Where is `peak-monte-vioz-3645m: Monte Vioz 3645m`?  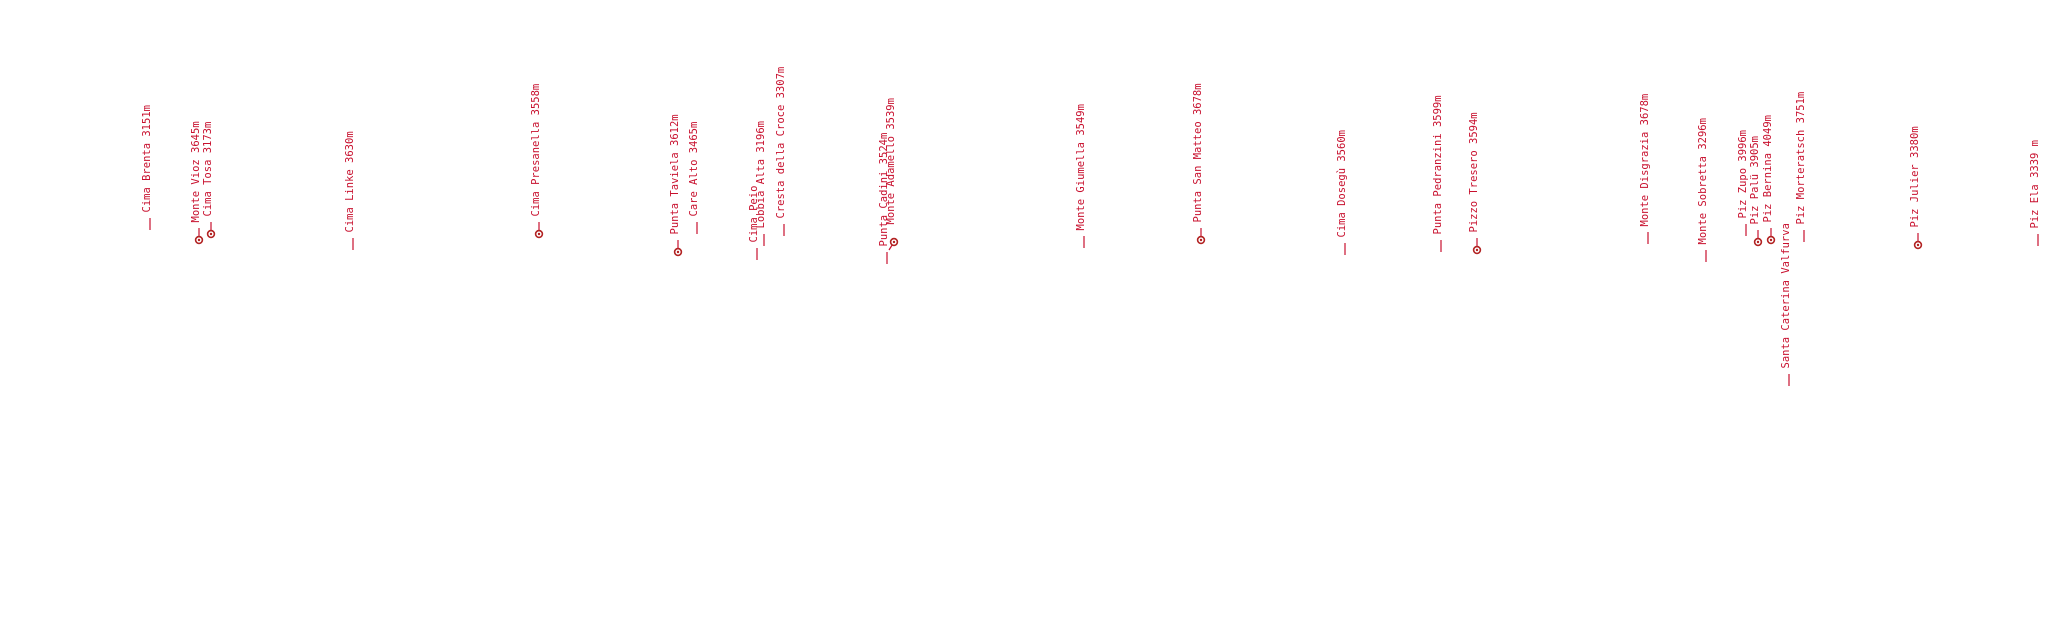 peak-monte-vioz-3645m: Monte Vioz 3645m is located at coordinates (197, 183).